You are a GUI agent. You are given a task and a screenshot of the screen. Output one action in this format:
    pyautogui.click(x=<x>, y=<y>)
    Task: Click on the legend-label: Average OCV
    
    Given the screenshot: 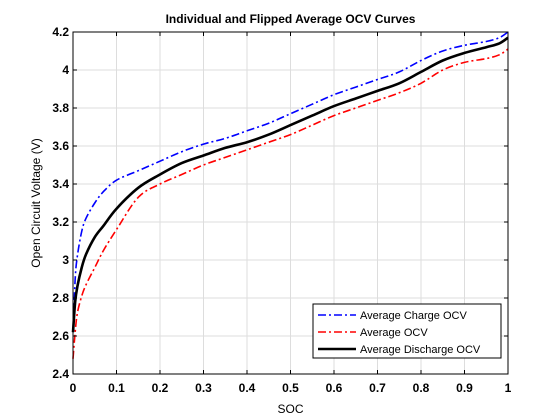 What is the action you would take?
    pyautogui.click(x=394, y=333)
    